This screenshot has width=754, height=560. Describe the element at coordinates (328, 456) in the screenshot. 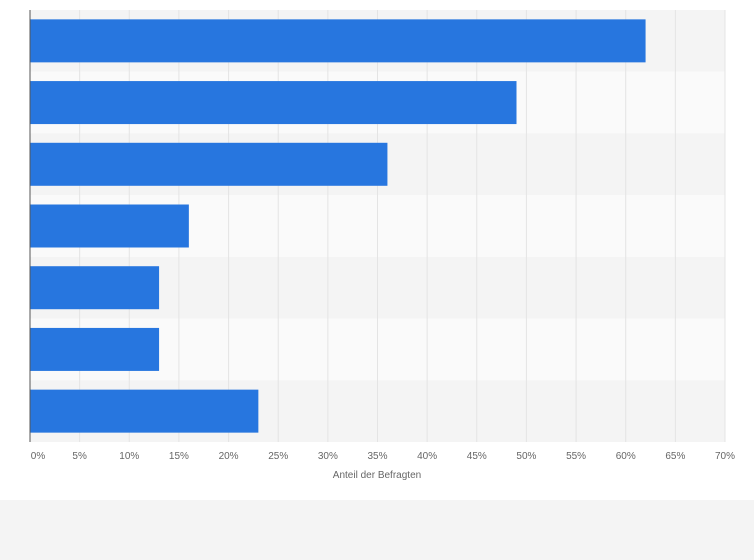

I see `x-tick-label: 30%` at that location.